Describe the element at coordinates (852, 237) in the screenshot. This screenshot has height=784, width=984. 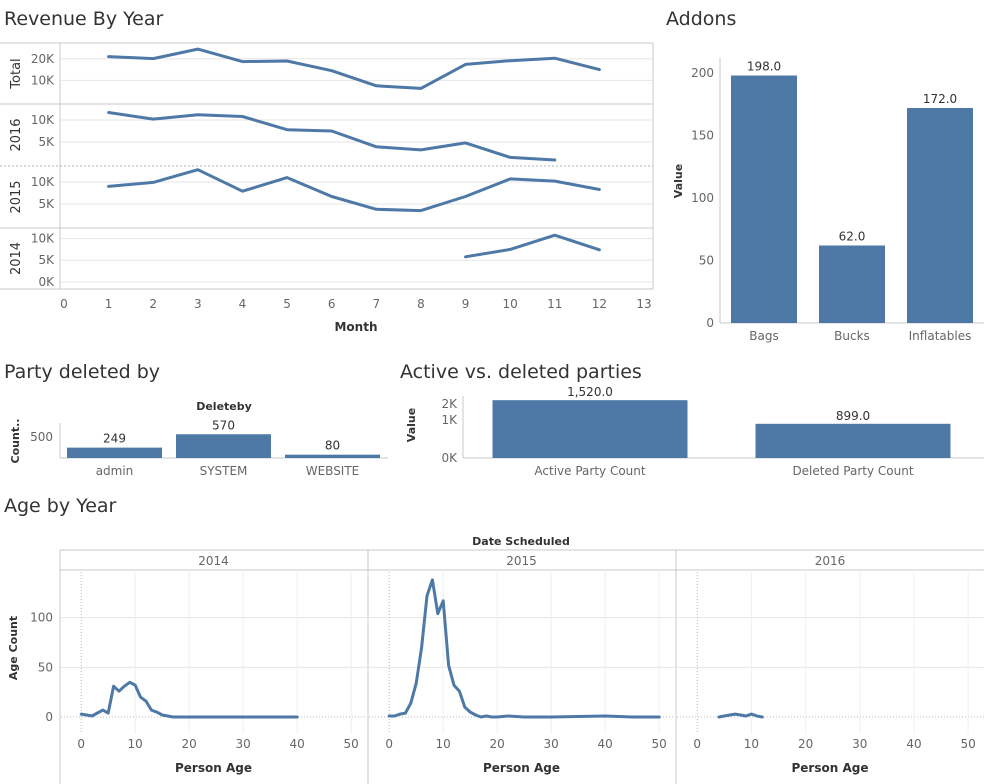
I see `addons-value-label: 62.0` at that location.